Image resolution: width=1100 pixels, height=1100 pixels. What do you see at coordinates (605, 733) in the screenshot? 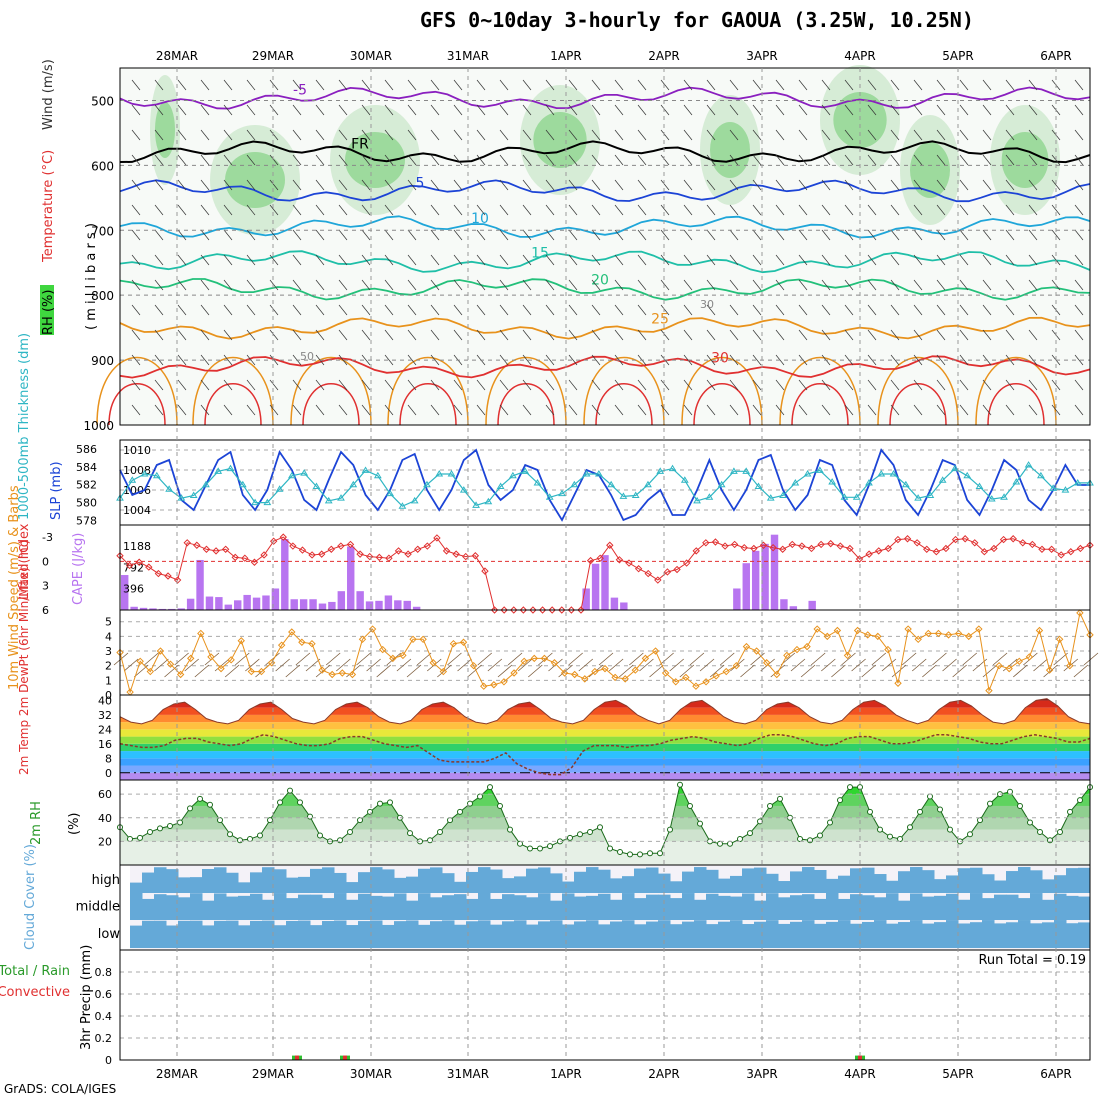
I see `temp-band` at bounding box center [605, 733].